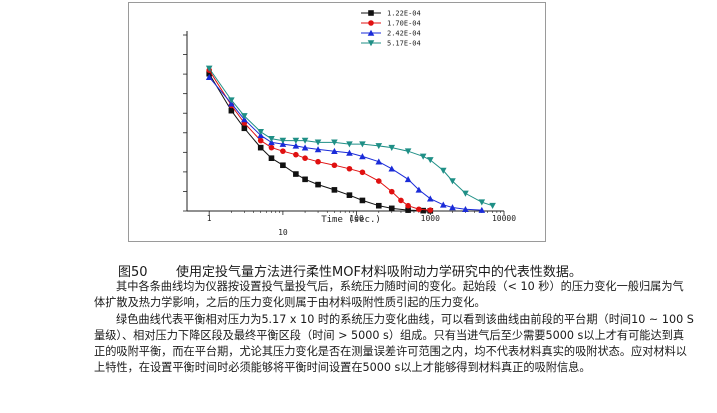 This screenshot has width=717, height=413. What do you see at coordinates (133, 272) in the screenshot?
I see `figure-number: 图50` at bounding box center [133, 272].